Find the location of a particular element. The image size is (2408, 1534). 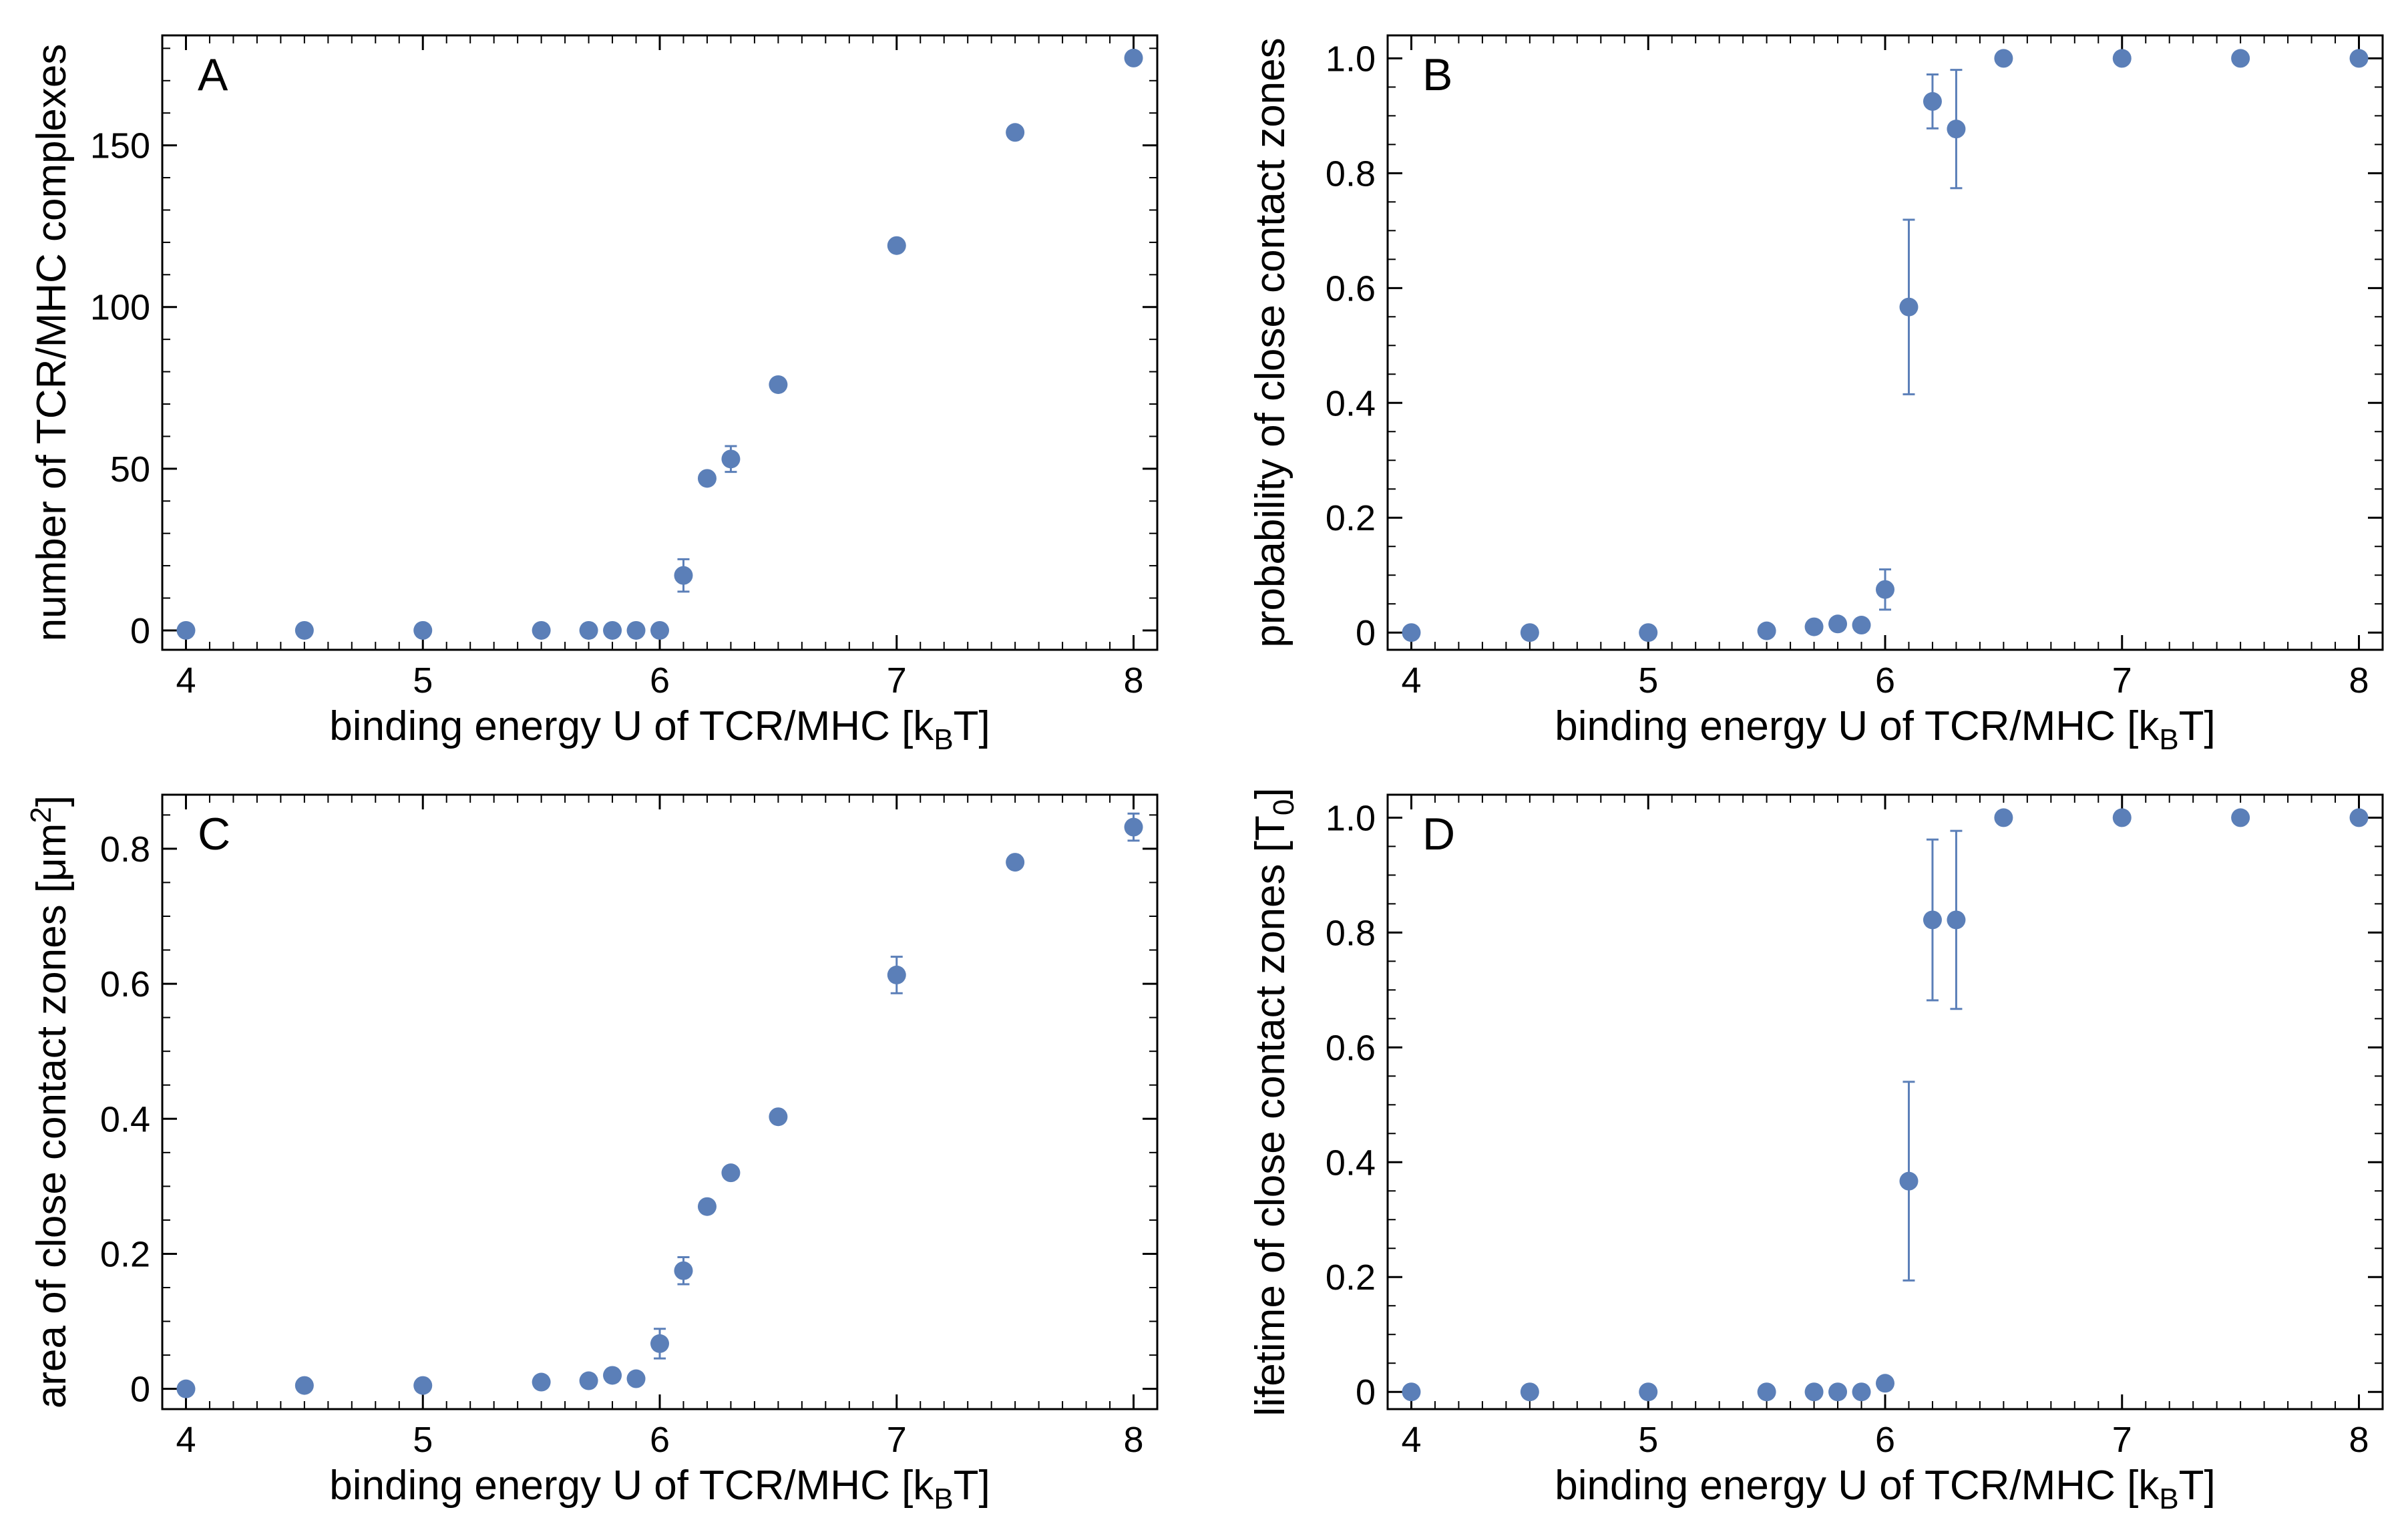

y-tick-label: 50 is located at coordinates (130, 469).